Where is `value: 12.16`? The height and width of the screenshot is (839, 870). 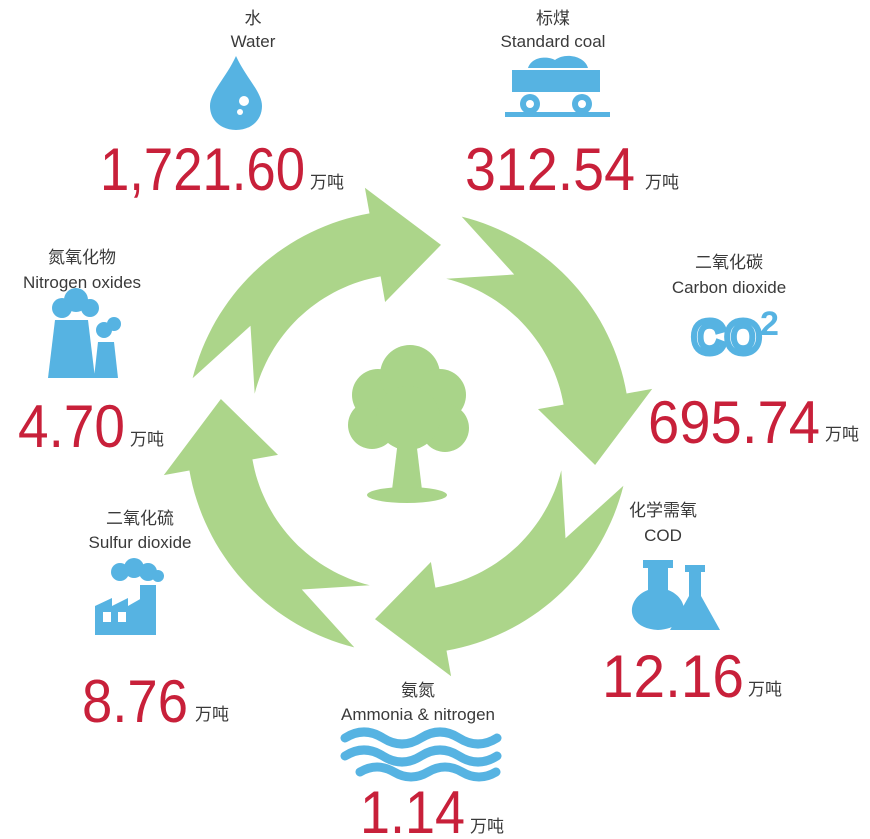
value: 12.16 is located at coordinates (673, 676).